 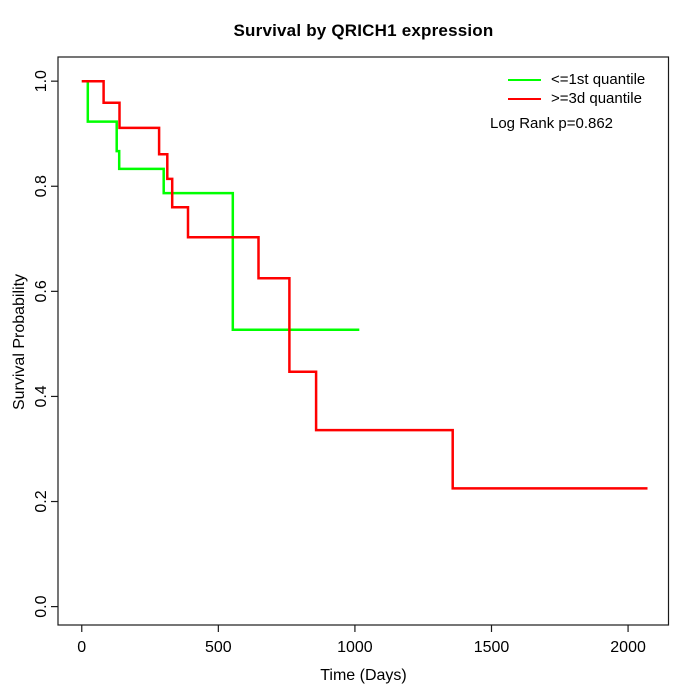 What do you see at coordinates (363, 30) in the screenshot?
I see `chart-title: Survival by QRICH1 expression` at bounding box center [363, 30].